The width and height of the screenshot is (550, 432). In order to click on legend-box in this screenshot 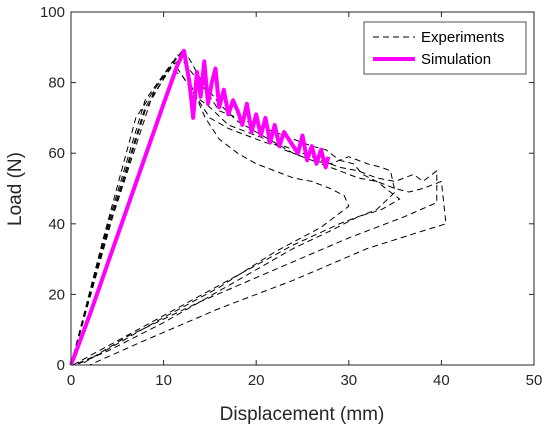, I will do `click(445, 48)`.